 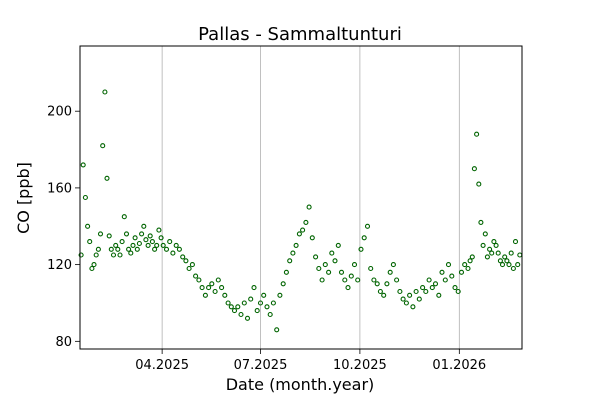 What do you see at coordinates (63, 342) in the screenshot?
I see `y-tick-label: 80` at bounding box center [63, 342].